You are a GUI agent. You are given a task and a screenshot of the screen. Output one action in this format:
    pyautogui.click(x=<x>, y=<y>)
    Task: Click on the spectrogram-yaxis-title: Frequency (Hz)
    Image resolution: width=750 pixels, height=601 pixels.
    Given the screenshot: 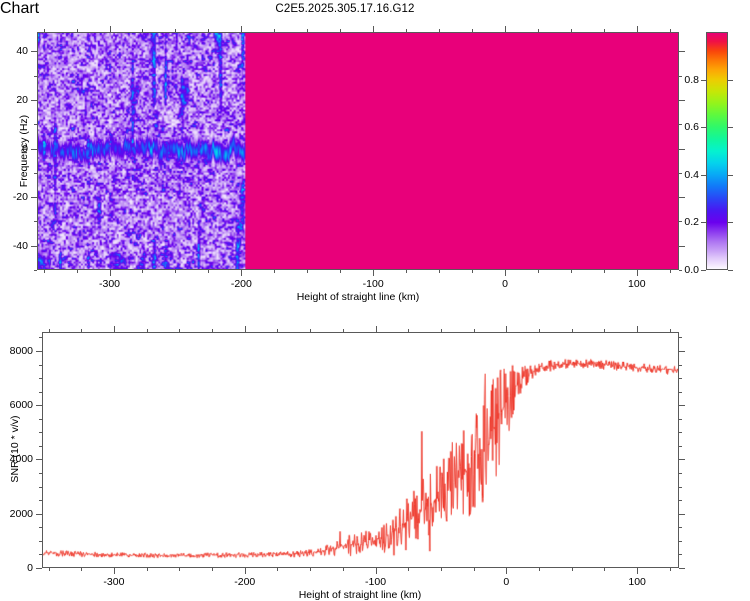 What is the action you would take?
    pyautogui.click(x=24, y=151)
    